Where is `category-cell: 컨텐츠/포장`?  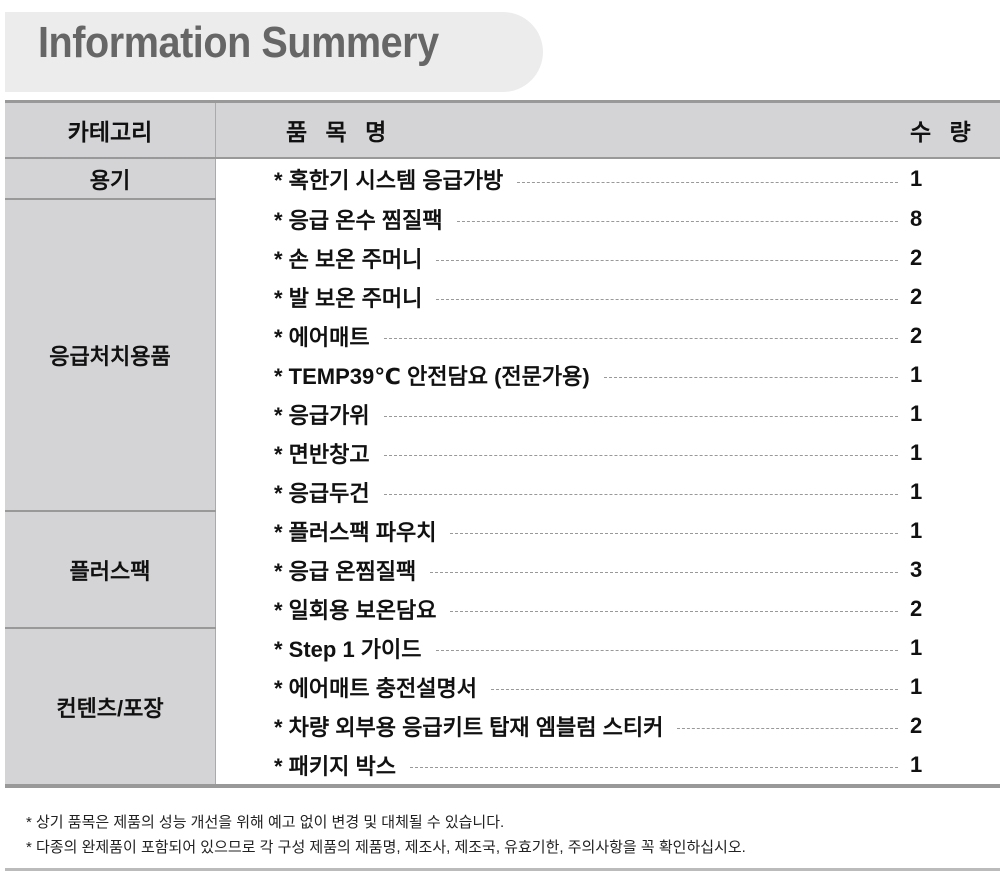
category-cell: 컨텐츠/포장 is located at coordinates (110, 707).